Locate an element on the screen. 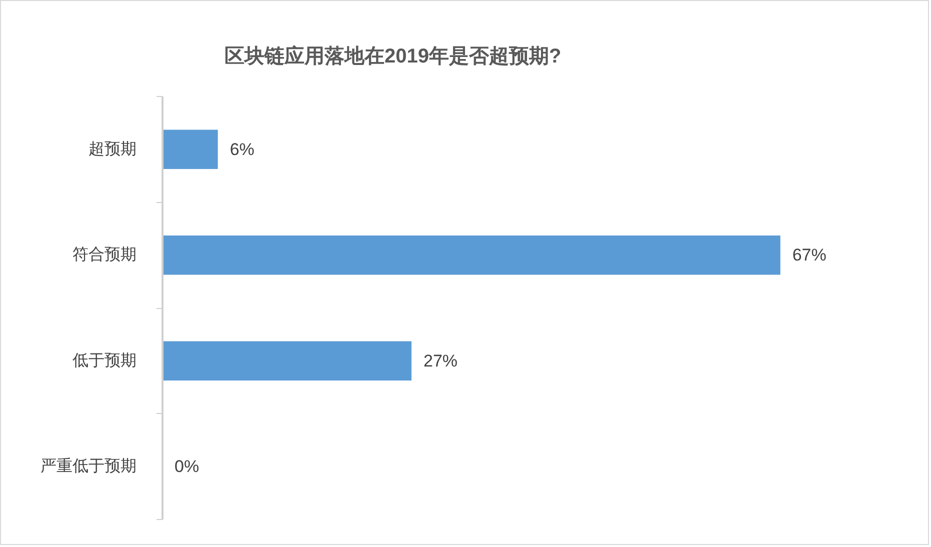 Image resolution: width=931 pixels, height=547 pixels. data-label: 6% is located at coordinates (242, 149).